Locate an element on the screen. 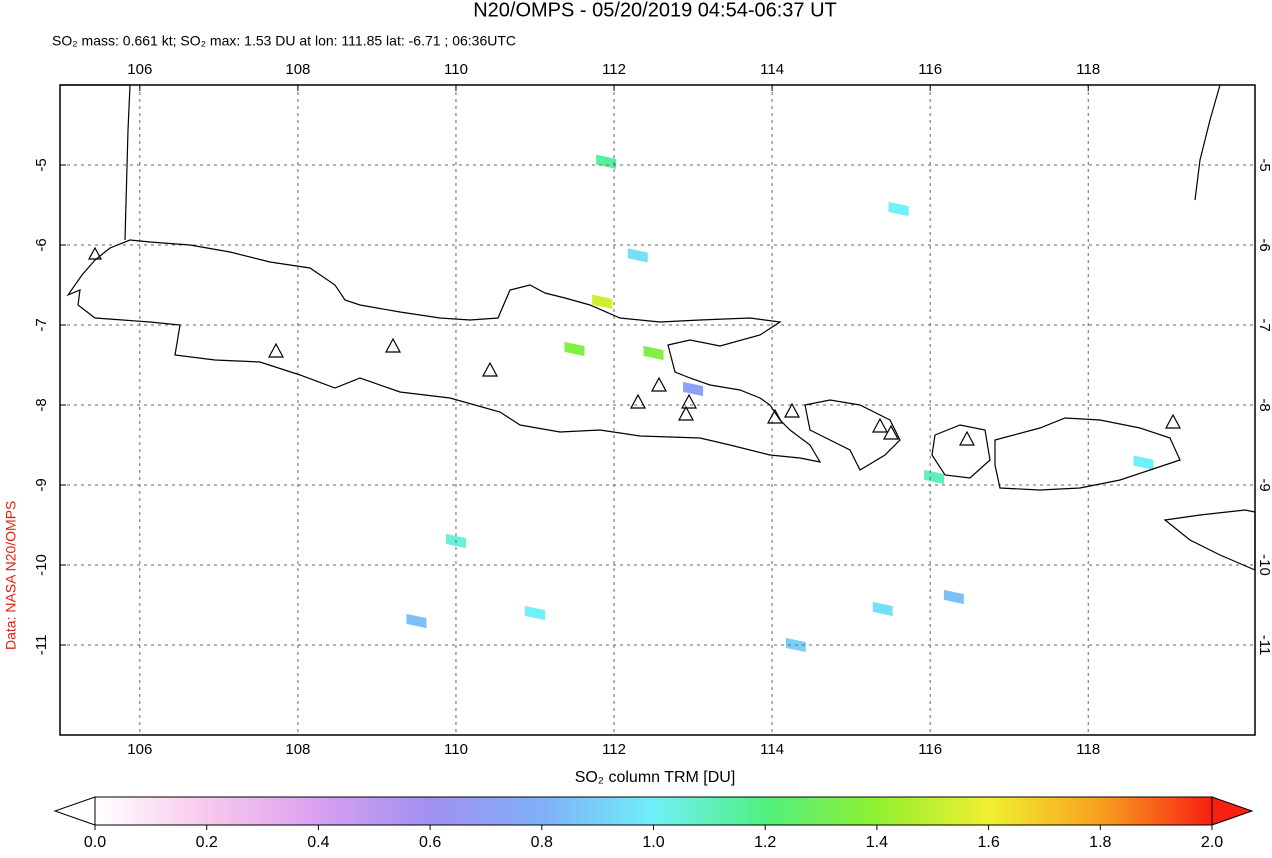 This screenshot has width=1272, height=858. colorbar is located at coordinates (653, 811).